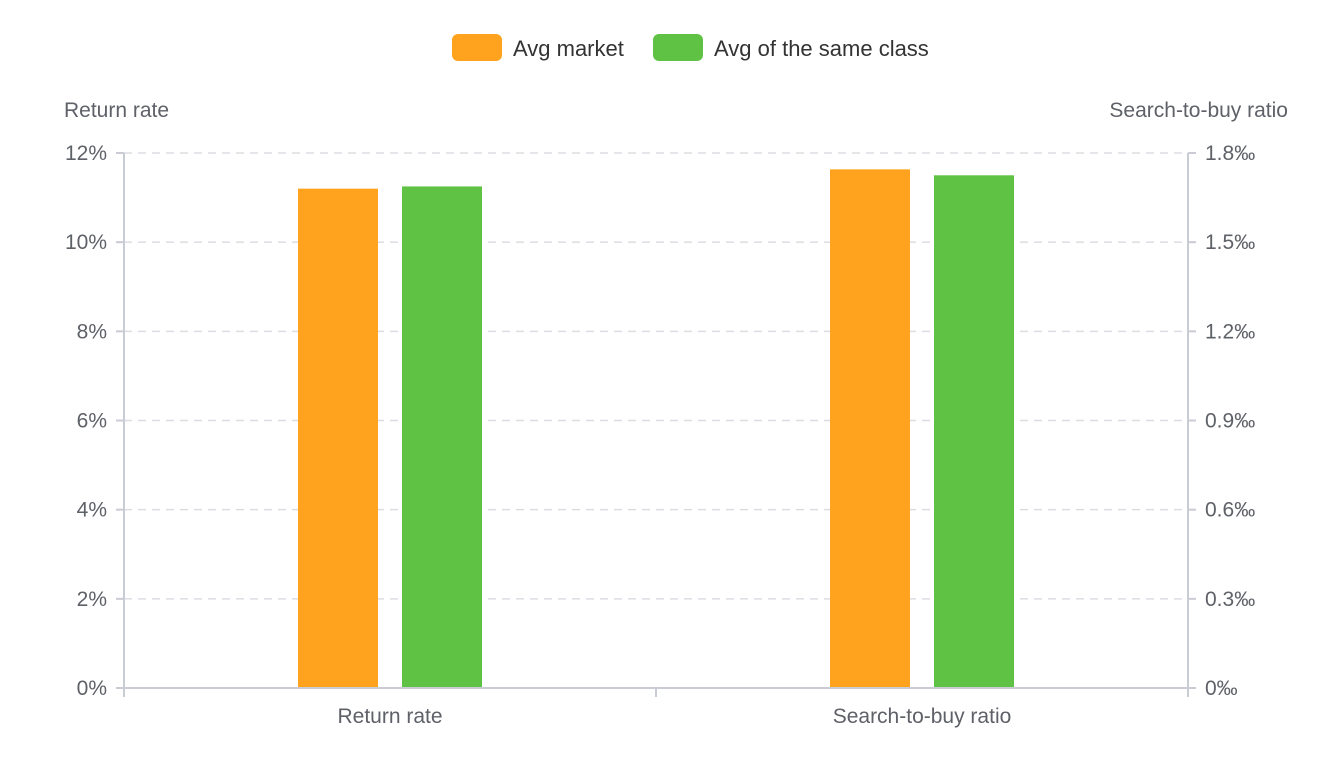 The height and width of the screenshot is (769, 1324). I want to click on category-label: Return rate, so click(389, 716).